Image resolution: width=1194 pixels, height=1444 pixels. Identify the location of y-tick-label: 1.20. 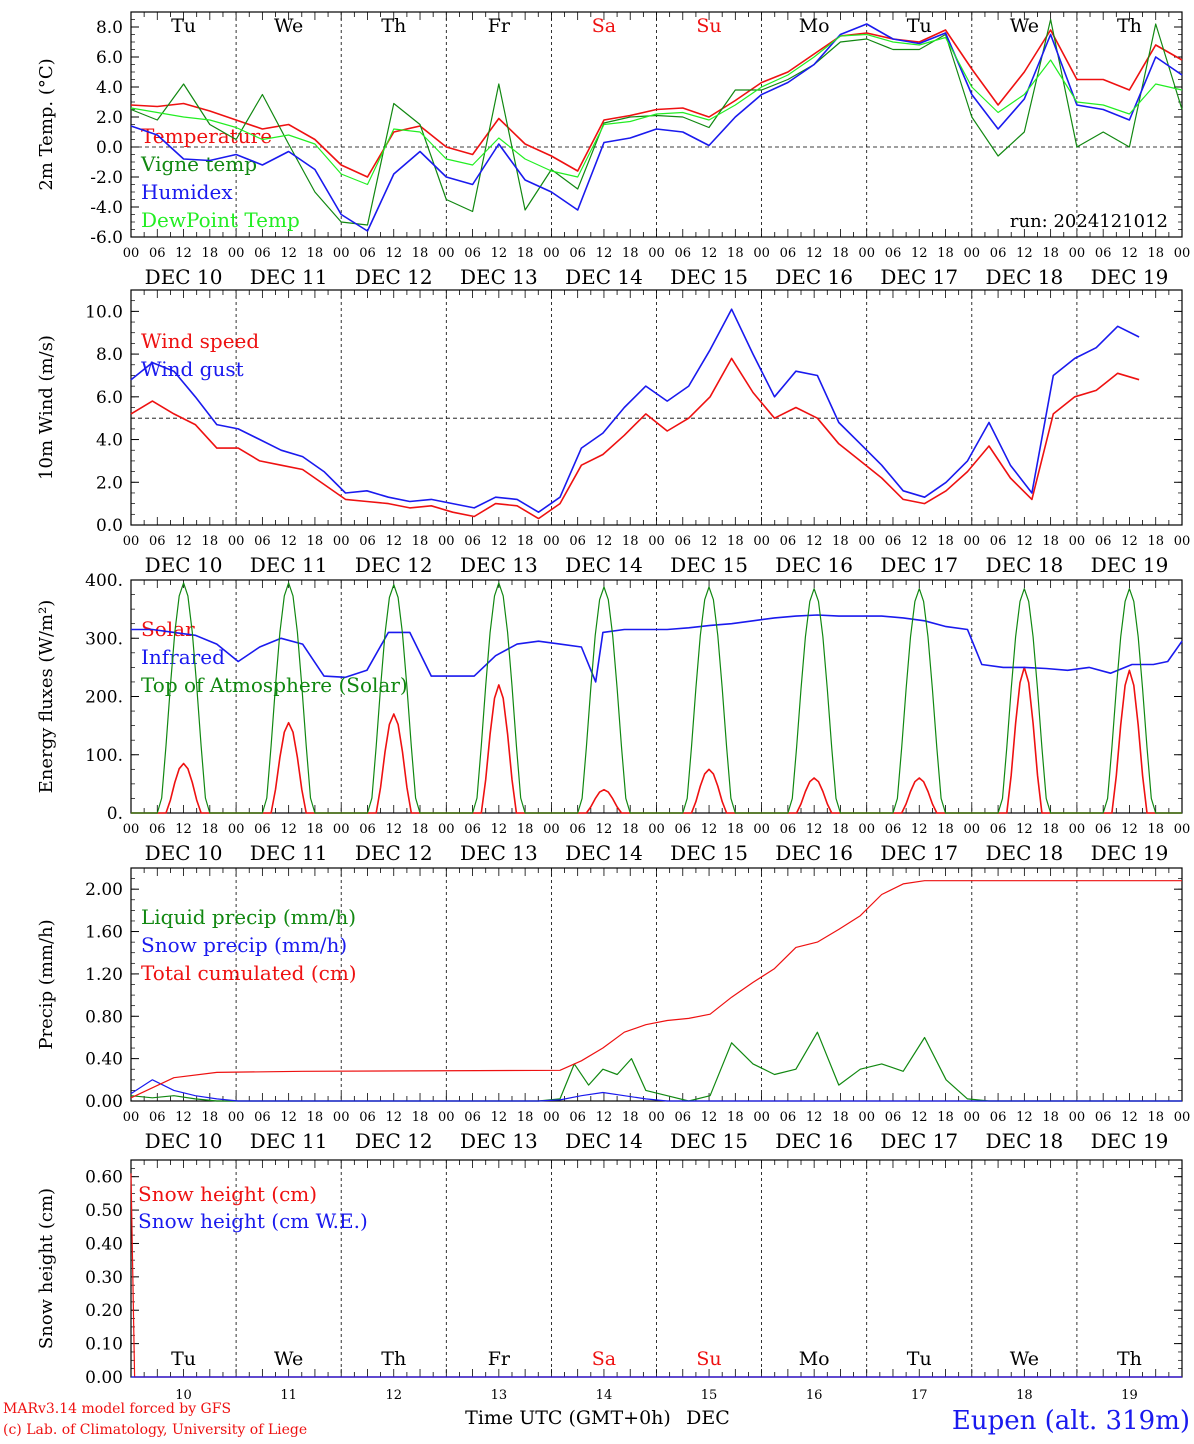
(104, 975).